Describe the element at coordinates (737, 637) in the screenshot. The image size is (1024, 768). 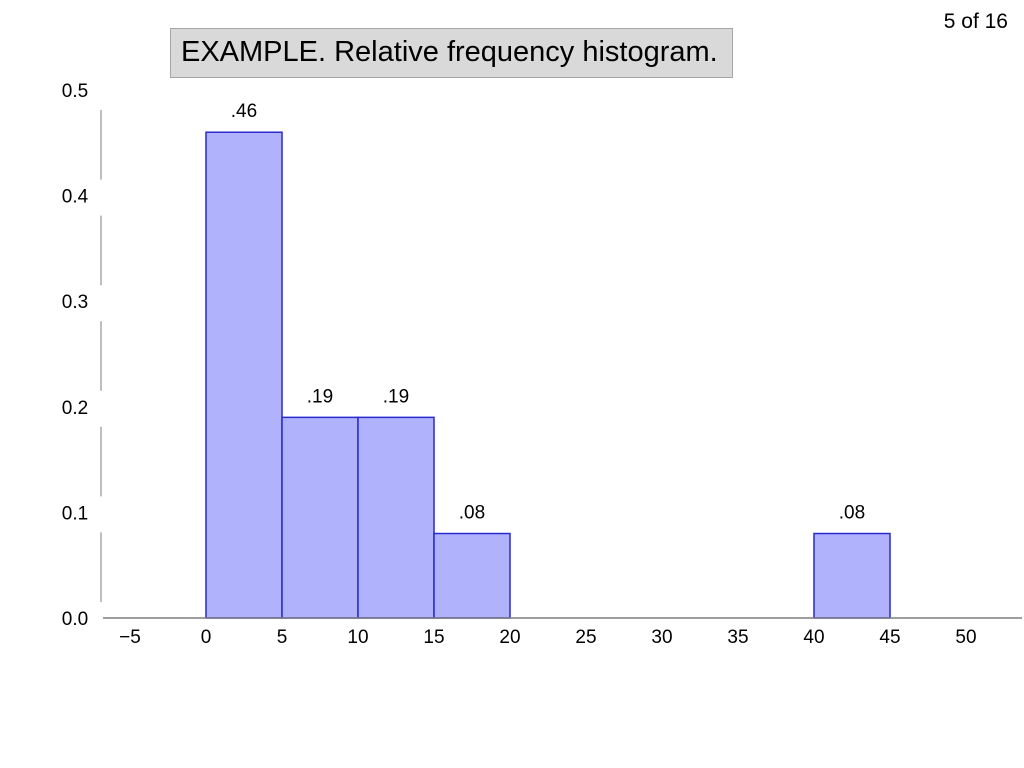
I see `x-tick-label: 35` at that location.